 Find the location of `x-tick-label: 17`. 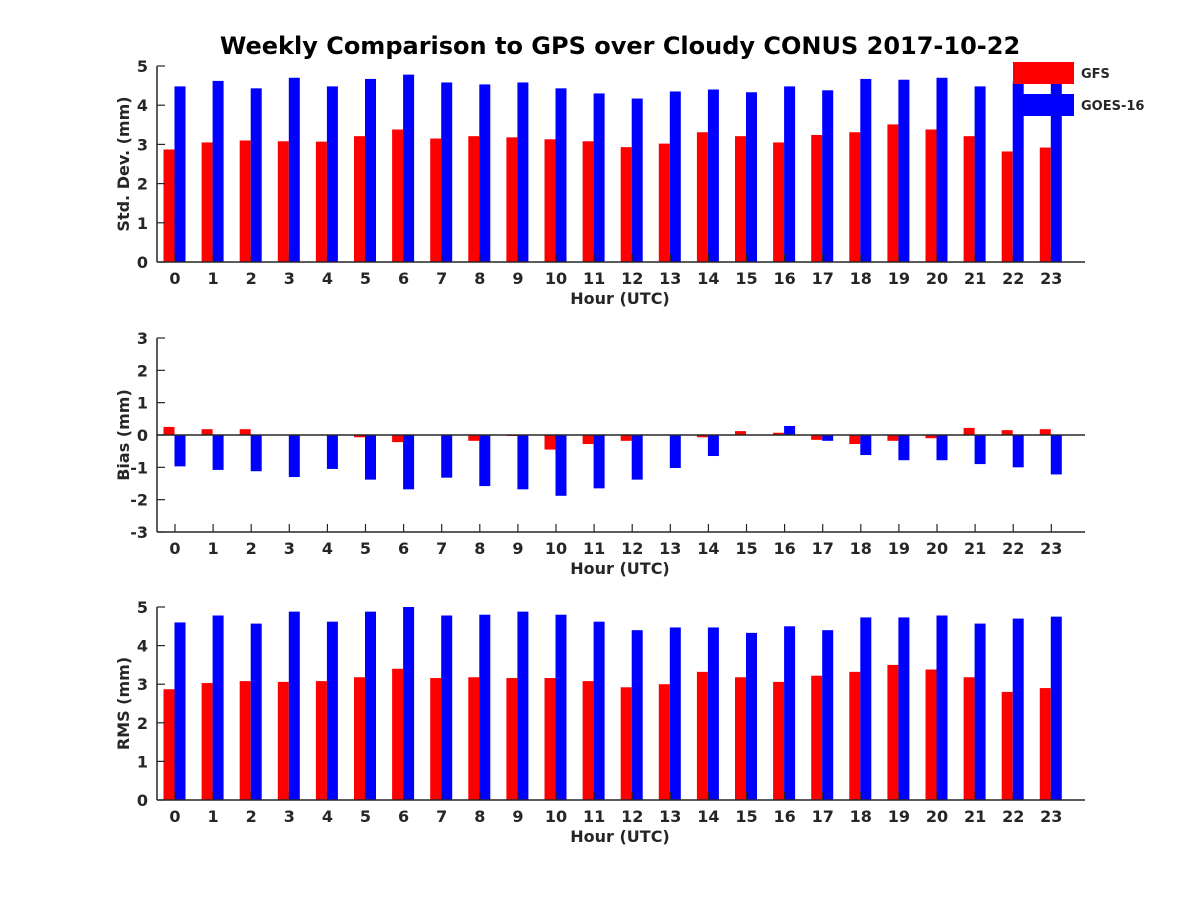

x-tick-label: 17 is located at coordinates (823, 548).